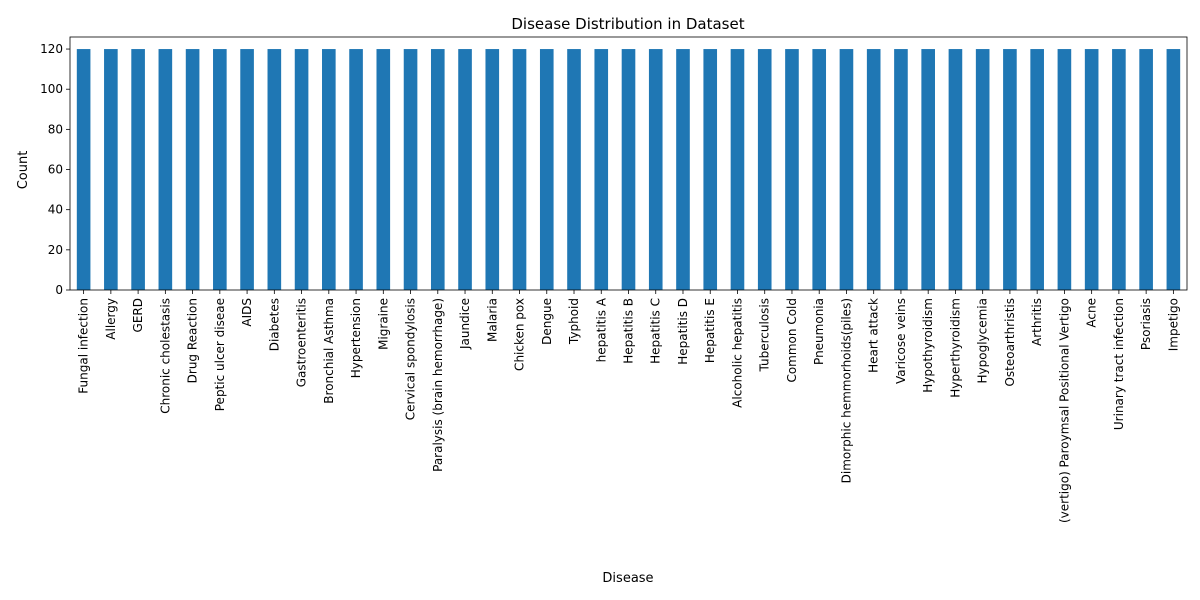 This screenshot has width=1200, height=600. I want to click on x-tick-label: Hypothyroidism, so click(928, 345).